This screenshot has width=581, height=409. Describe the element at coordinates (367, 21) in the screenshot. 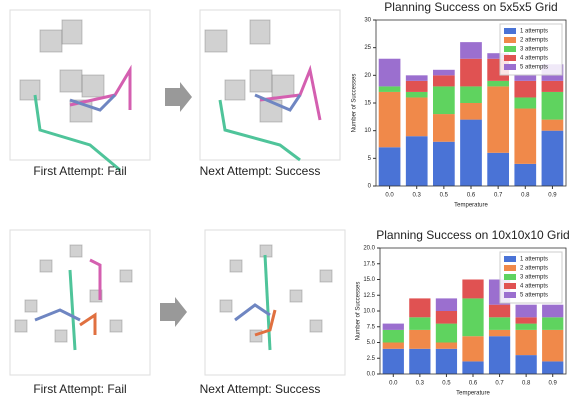

I see `y-tick-label: 30` at that location.